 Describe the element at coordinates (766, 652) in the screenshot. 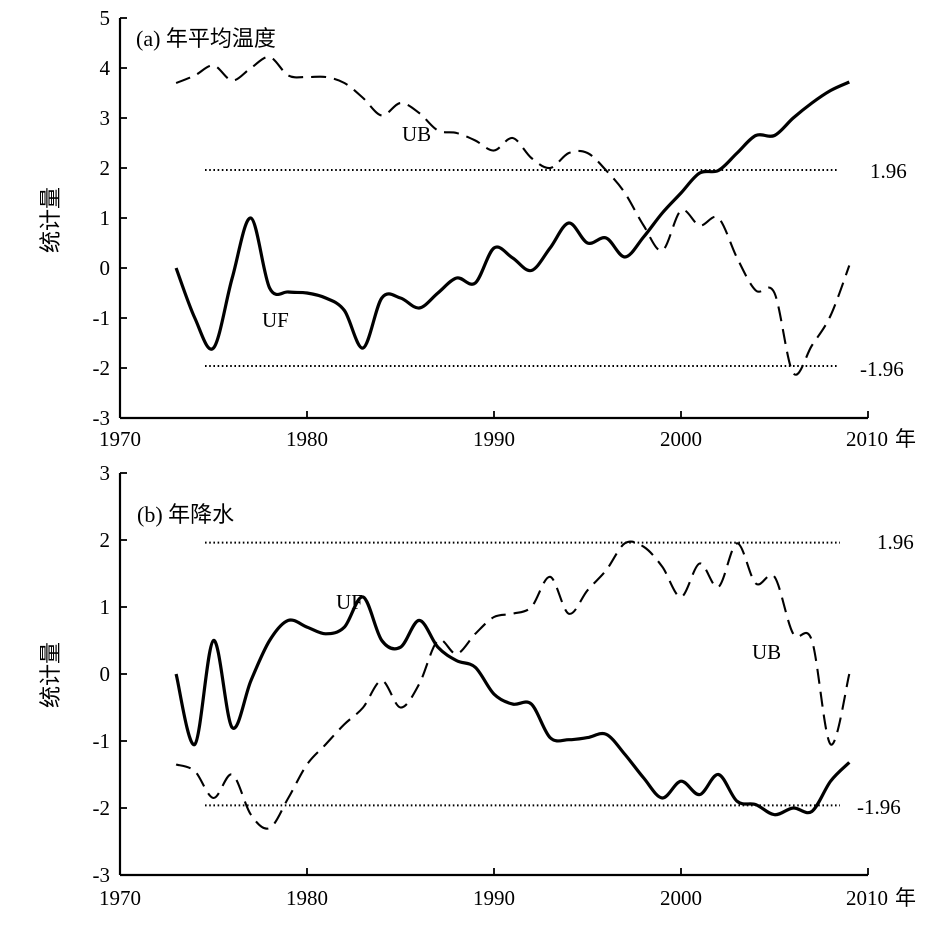

I see `panel-b-ub-label: UB` at that location.